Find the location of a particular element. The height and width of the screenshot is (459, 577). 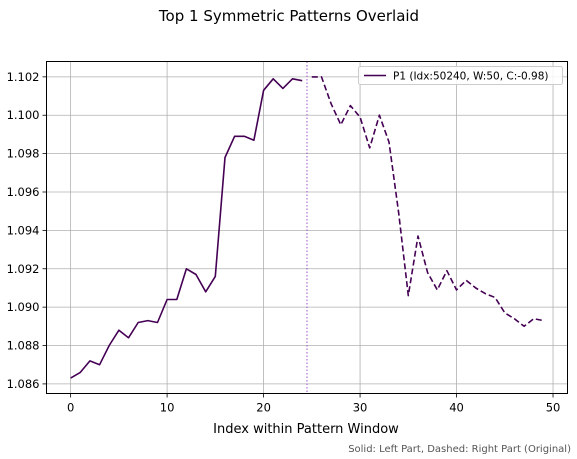

chart-title: Top 1 Symmetric Patterns Overlaid is located at coordinates (288, 16).